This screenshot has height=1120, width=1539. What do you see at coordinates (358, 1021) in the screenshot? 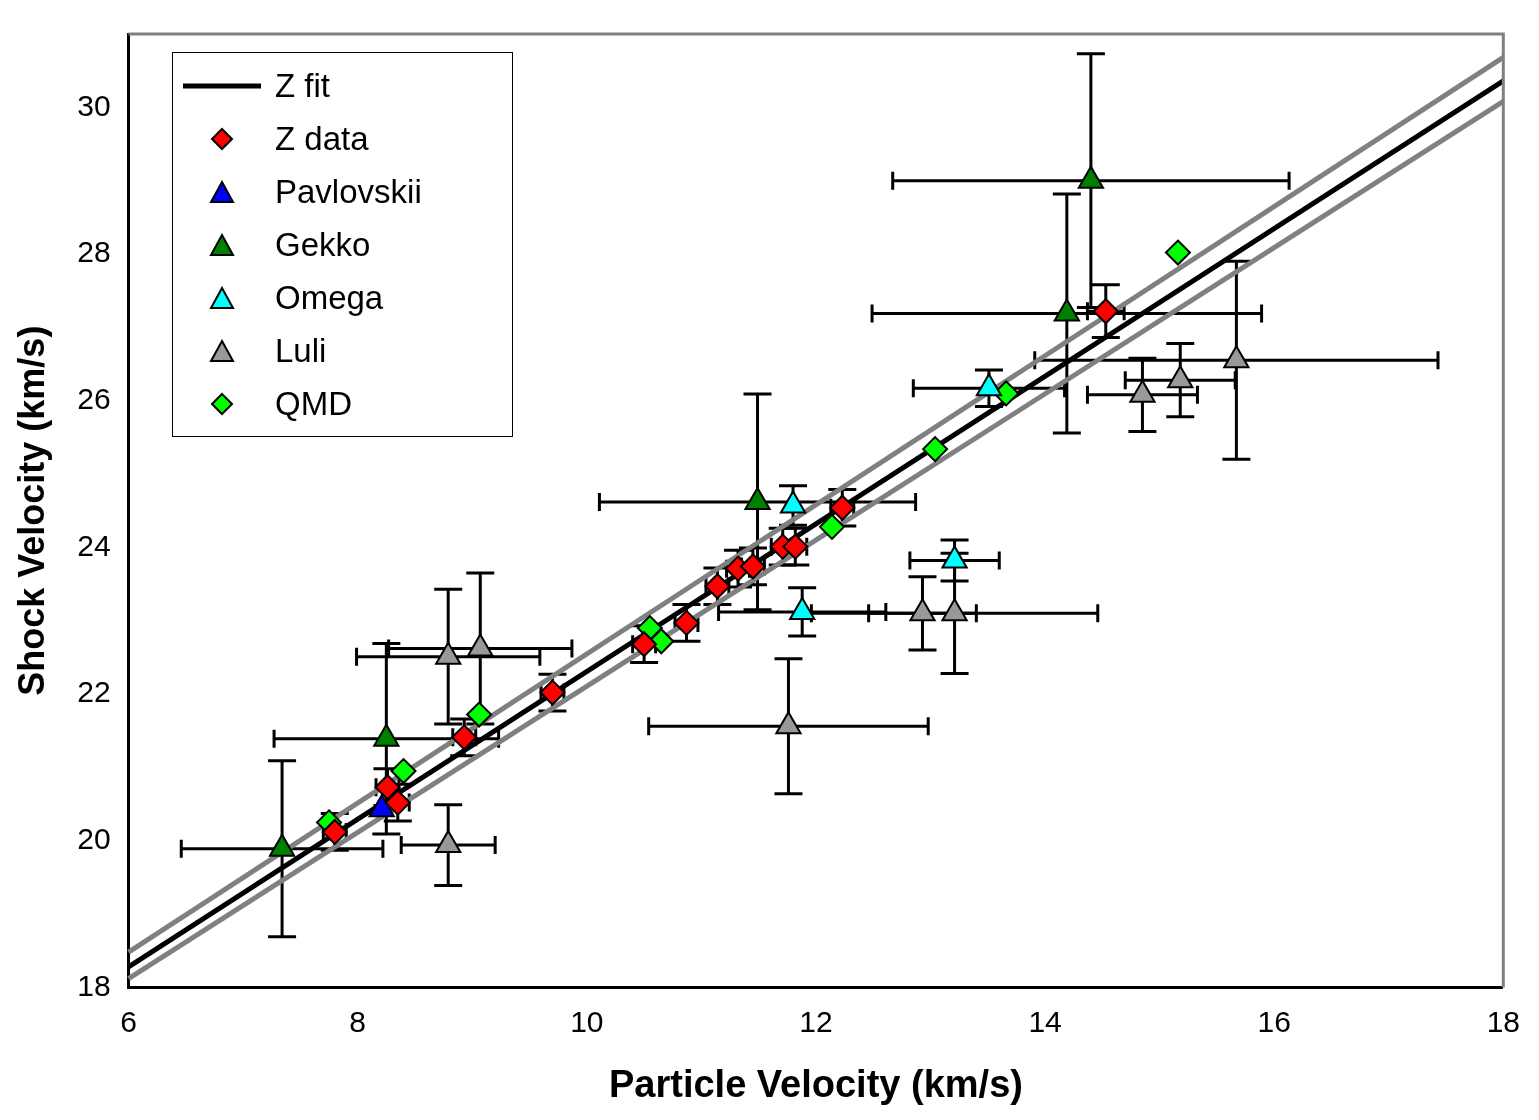
I see `x-tick-label: 8` at bounding box center [358, 1021].